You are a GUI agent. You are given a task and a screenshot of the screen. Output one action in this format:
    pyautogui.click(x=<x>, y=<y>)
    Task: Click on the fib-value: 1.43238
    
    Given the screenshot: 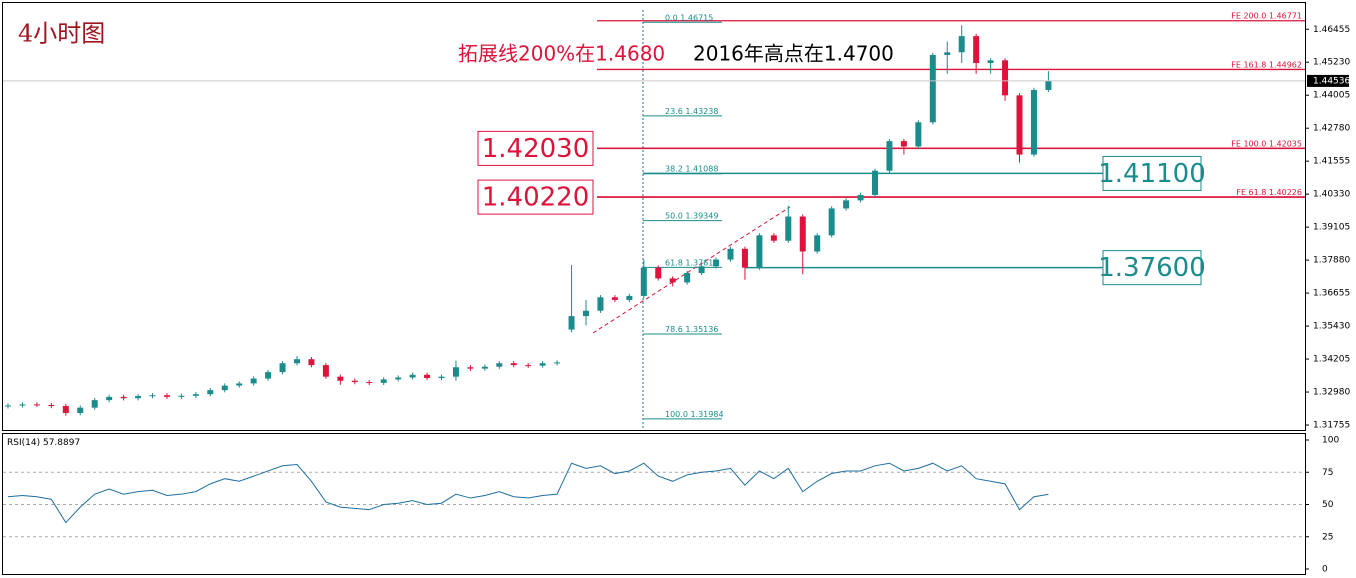 What is the action you would take?
    pyautogui.click(x=701, y=110)
    